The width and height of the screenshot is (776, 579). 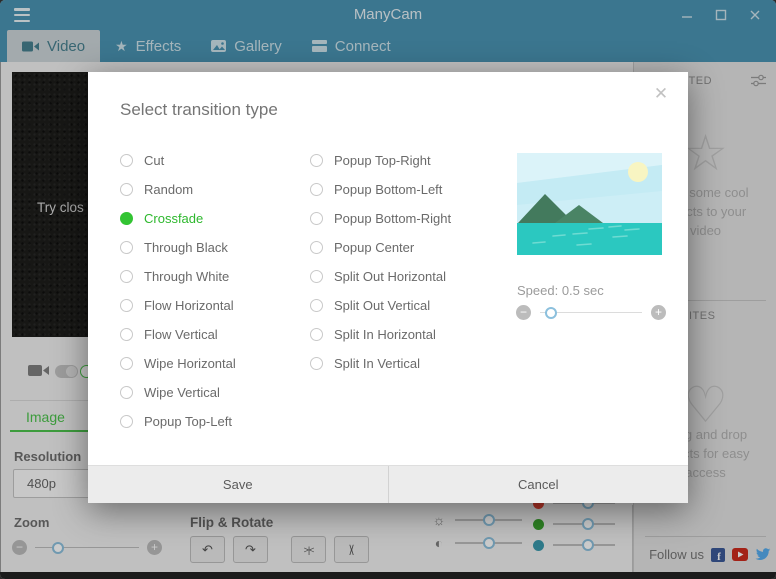 What do you see at coordinates (232, 522) in the screenshot?
I see `flip-rotate-label: Flip & Rotate` at bounding box center [232, 522].